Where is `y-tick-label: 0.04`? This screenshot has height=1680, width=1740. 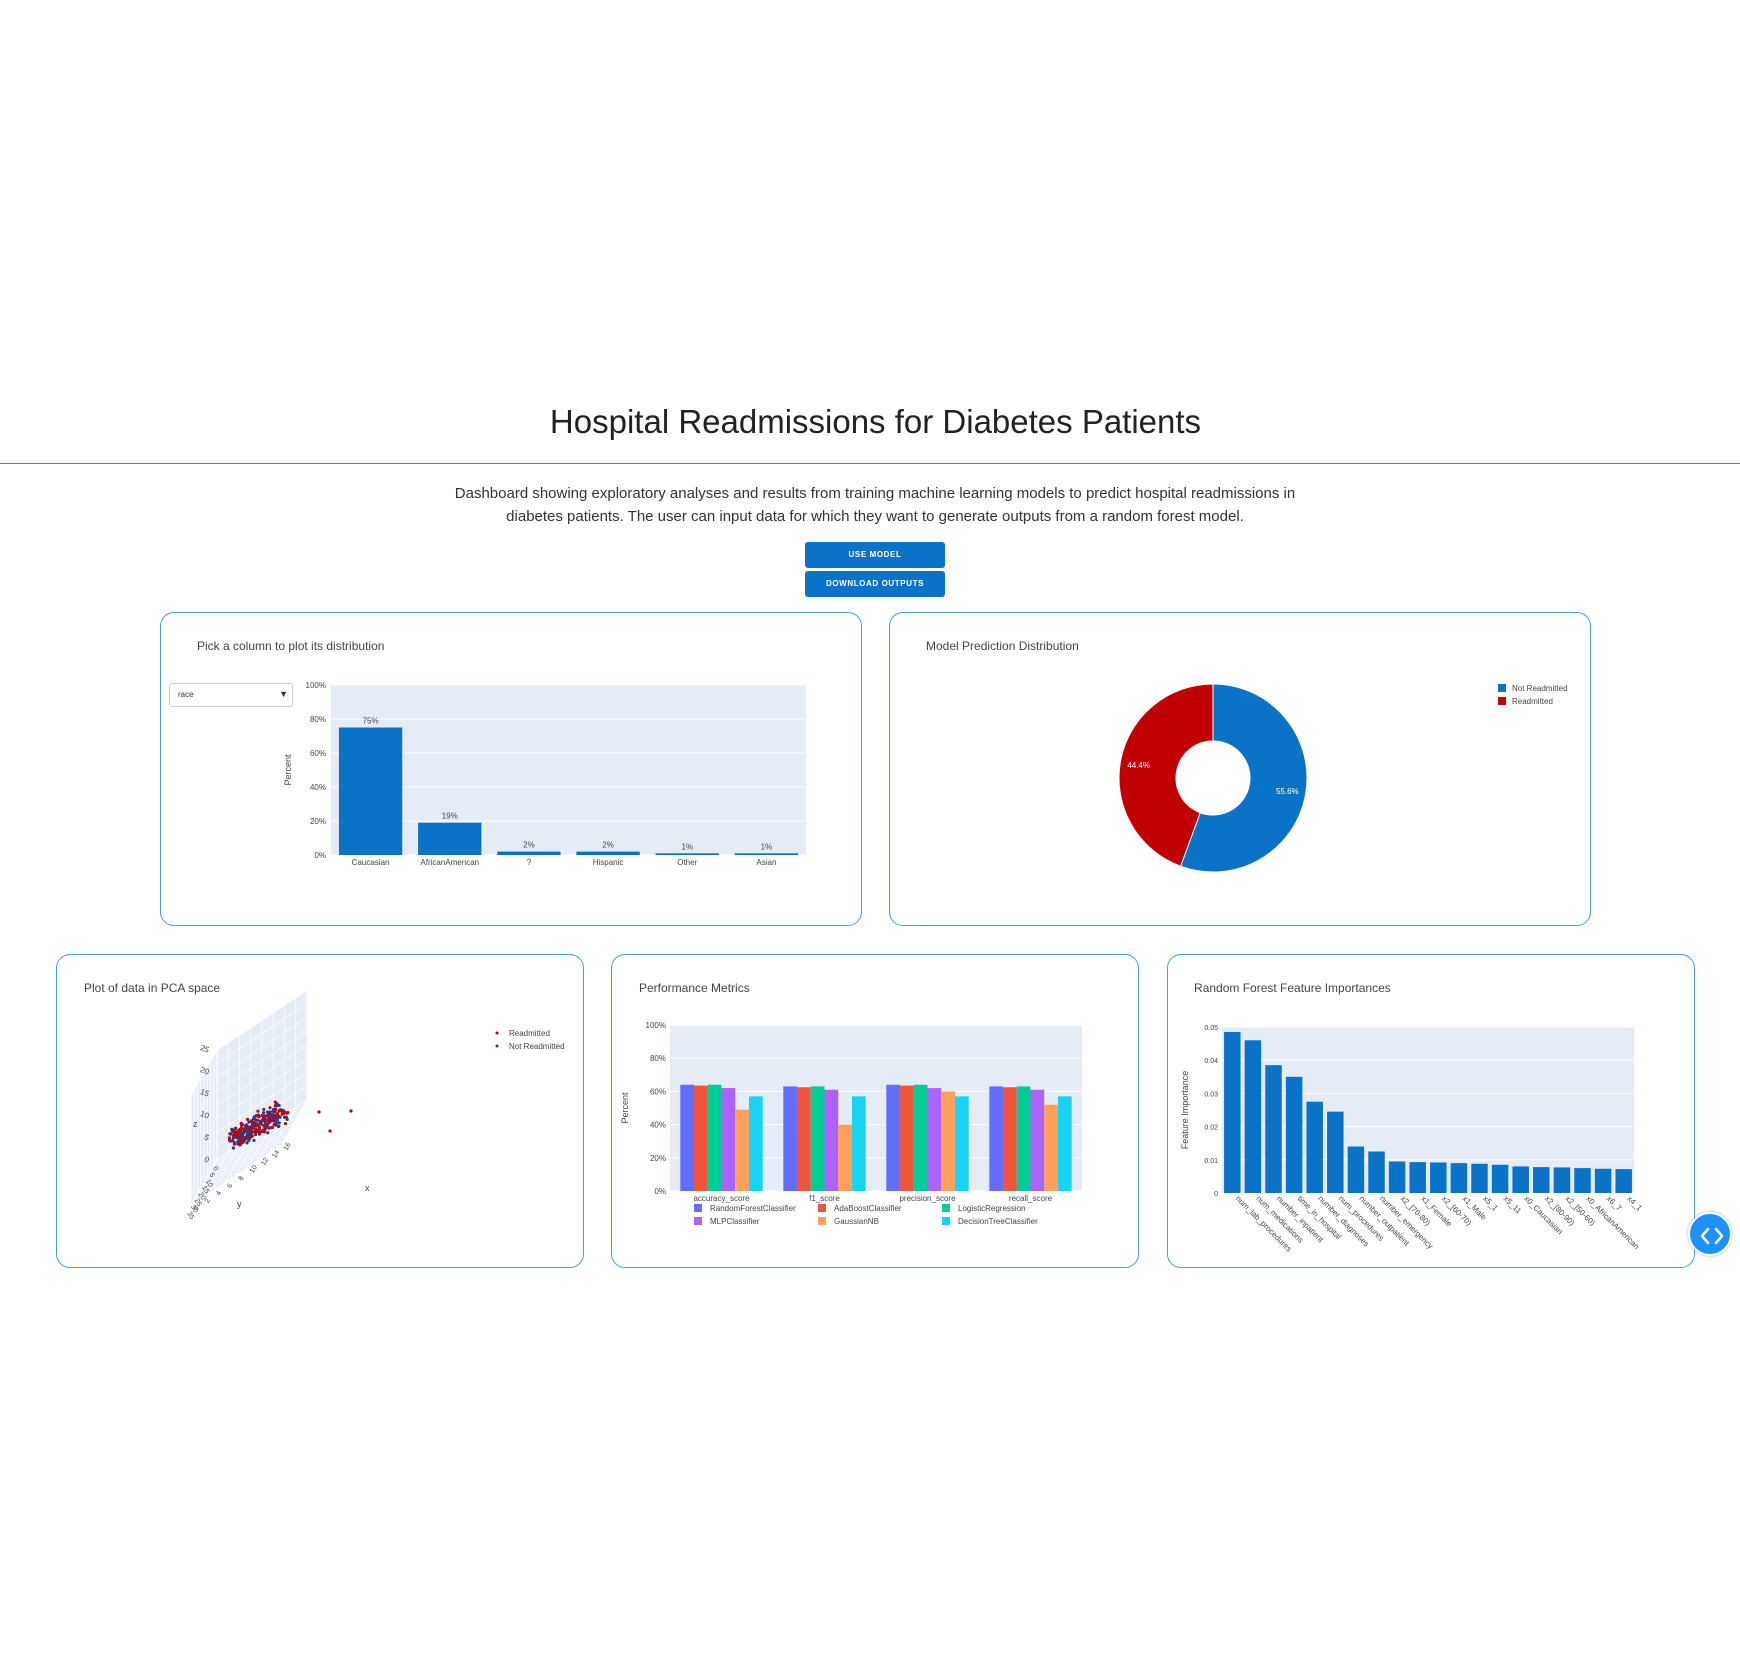
y-tick-label: 0.04 is located at coordinates (1211, 1061).